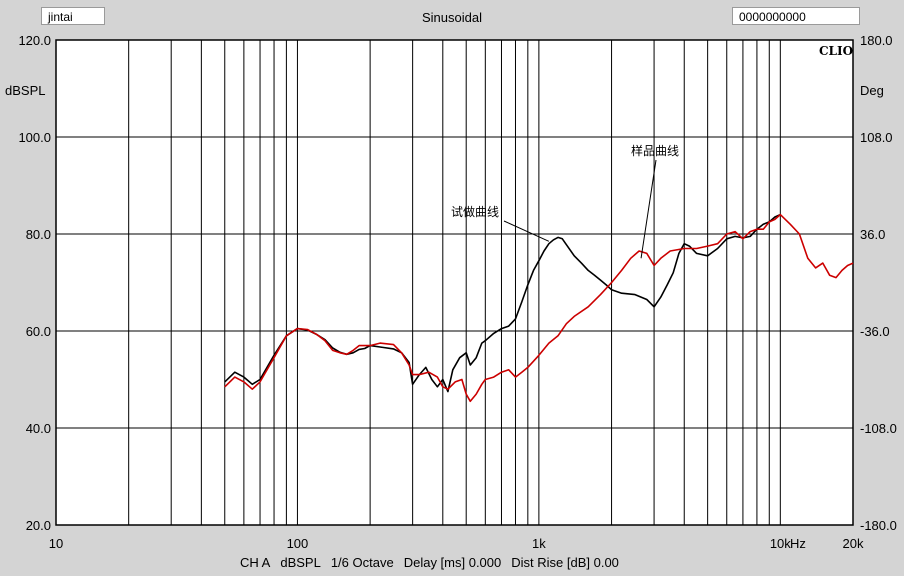 Image resolution: width=904 pixels, height=576 pixels. Describe the element at coordinates (362, 562) in the screenshot. I see `smoothing-label: 1/6 Octave` at that location.